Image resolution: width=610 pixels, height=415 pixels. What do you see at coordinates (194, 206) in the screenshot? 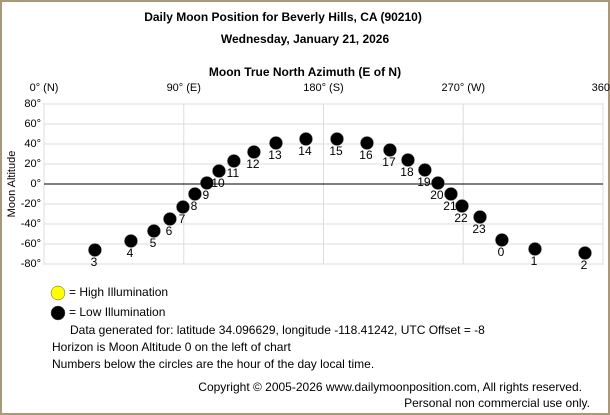
I see `hour-label: 8` at bounding box center [194, 206].